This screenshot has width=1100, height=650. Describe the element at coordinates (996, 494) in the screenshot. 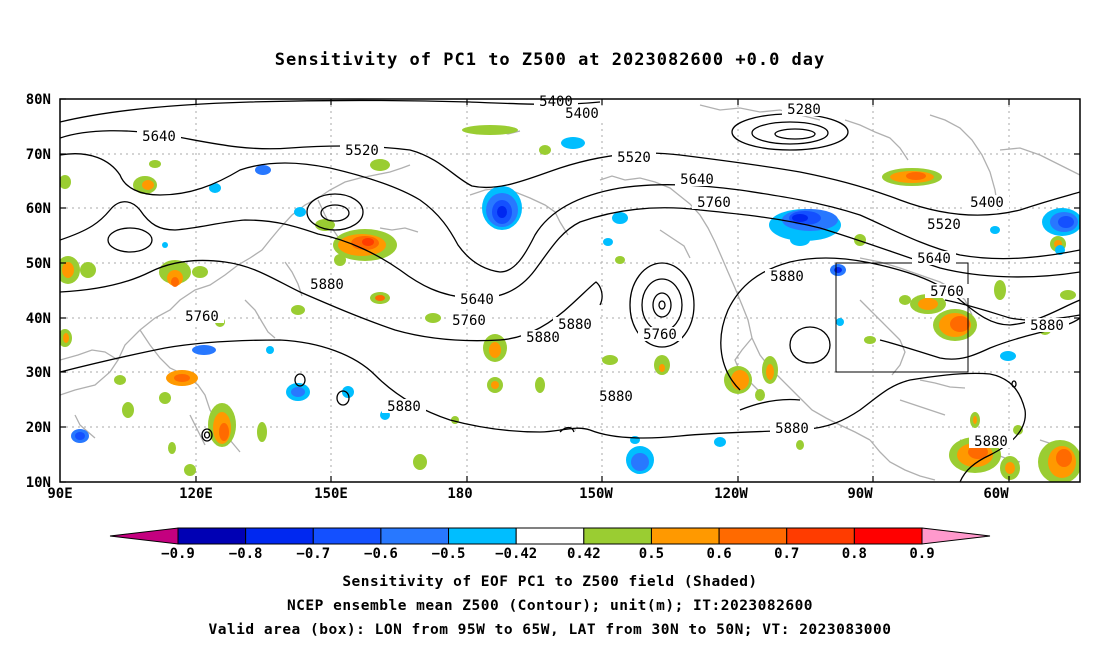

I see `lon-label: 60W` at that location.